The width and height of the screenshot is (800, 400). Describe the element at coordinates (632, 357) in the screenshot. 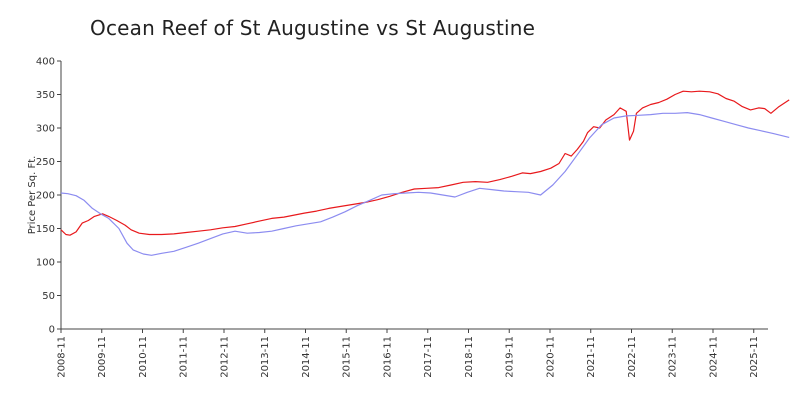

I see `x-tick-label: 2022-11` at that location.